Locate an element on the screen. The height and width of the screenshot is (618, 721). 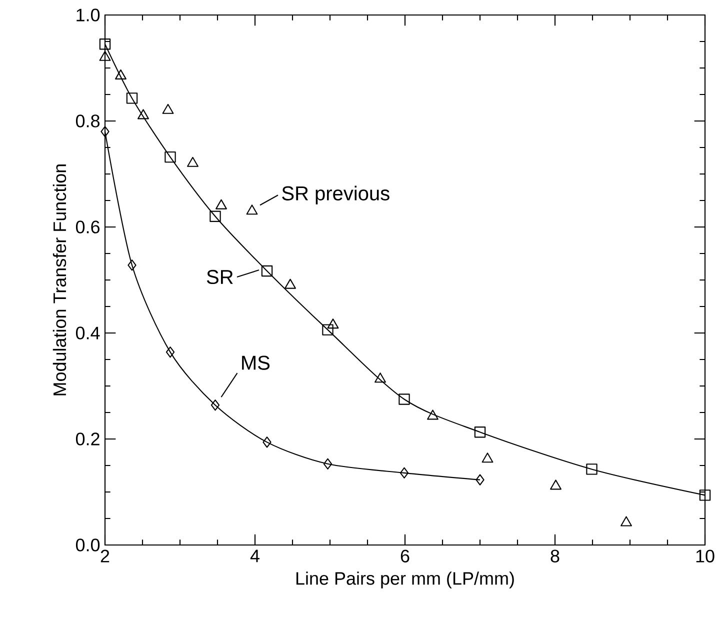
x-tick-label: 4 is located at coordinates (255, 556).